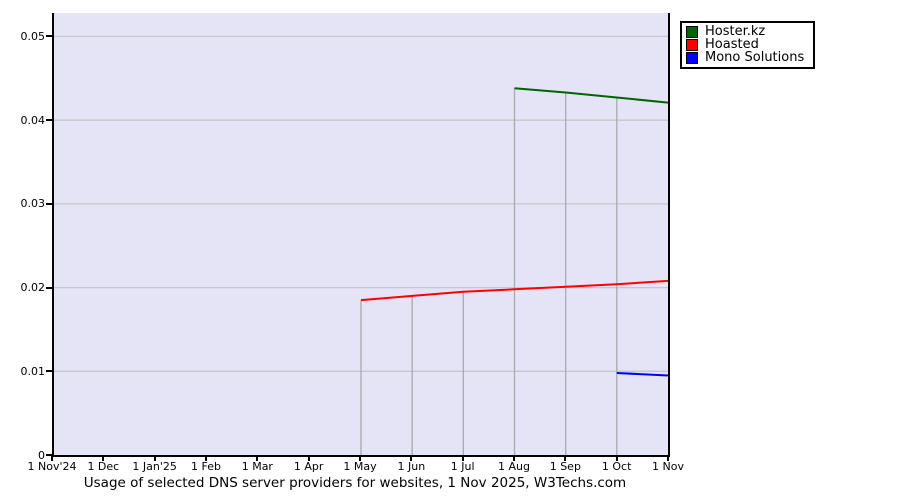 The width and height of the screenshot is (900, 500). Describe the element at coordinates (33, 36) in the screenshot. I see `y-tick-label: 0.05` at that location.